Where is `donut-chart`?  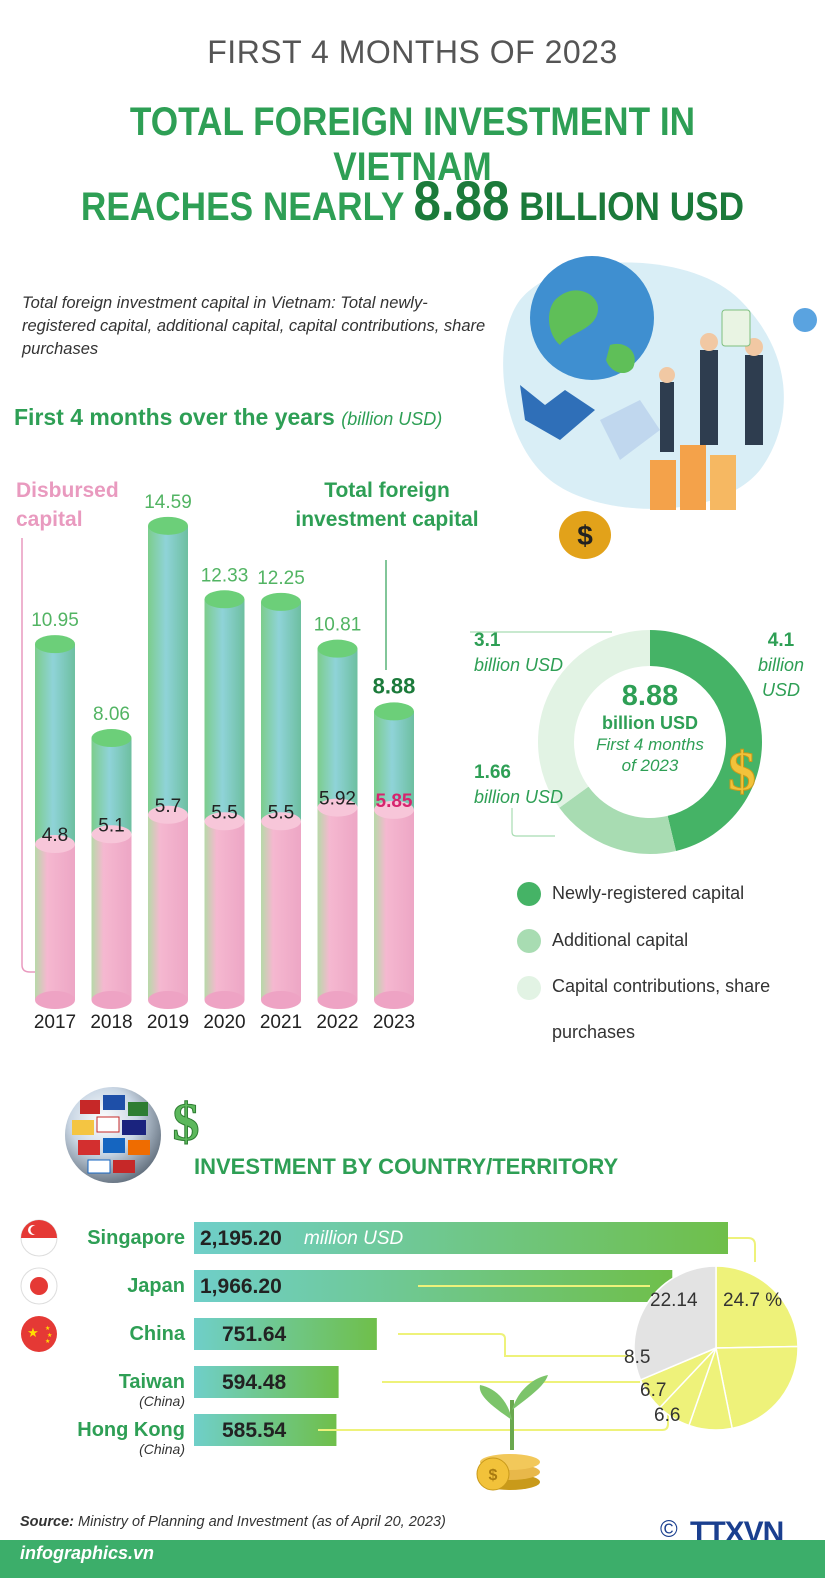
donut-chart is located at coordinates (650, 742).